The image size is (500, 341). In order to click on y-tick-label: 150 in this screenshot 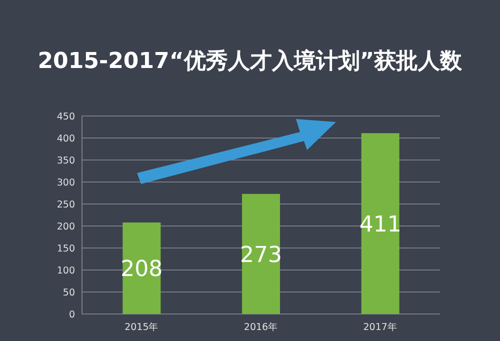, I will do `click(65, 249)`.